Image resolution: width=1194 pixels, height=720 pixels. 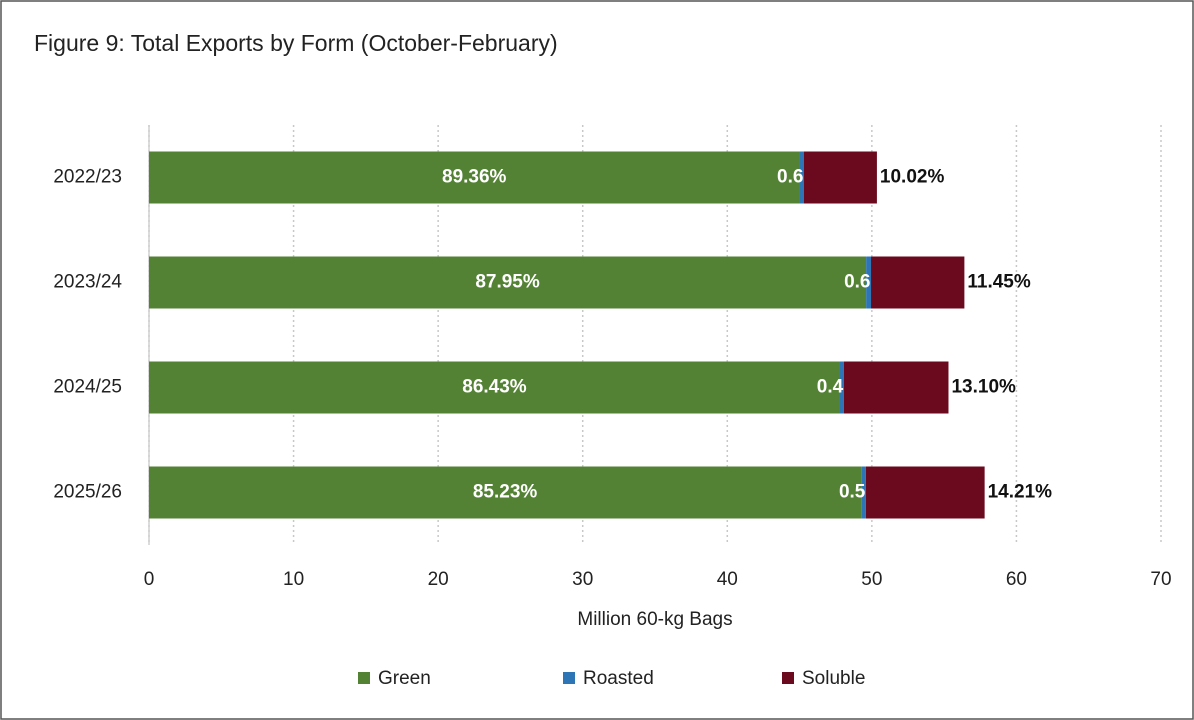 What do you see at coordinates (998, 282) in the screenshot?
I see `data-label: 11.45%` at bounding box center [998, 282].